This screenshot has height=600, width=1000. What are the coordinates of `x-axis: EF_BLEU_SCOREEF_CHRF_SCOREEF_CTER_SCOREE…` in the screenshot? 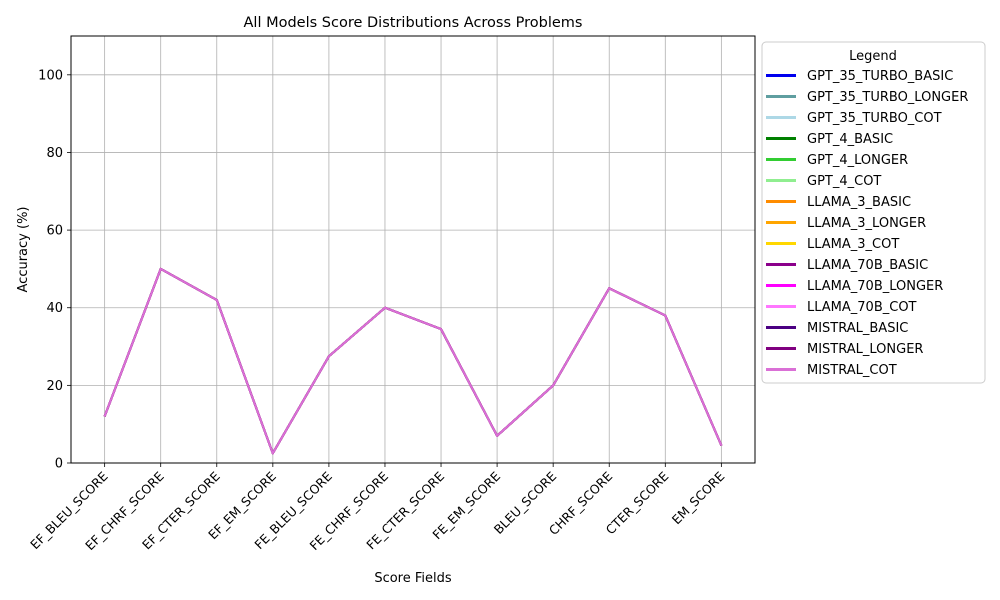 It's located at (377, 508).